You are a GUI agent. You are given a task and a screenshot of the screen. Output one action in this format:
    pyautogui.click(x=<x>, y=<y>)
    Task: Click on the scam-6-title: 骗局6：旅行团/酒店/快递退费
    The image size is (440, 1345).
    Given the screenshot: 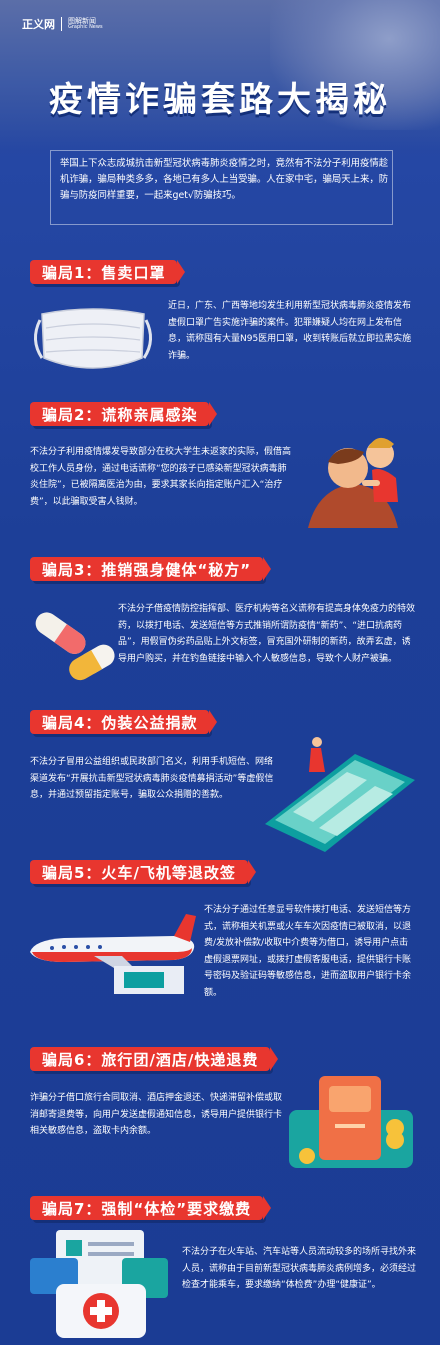 What is the action you would take?
    pyautogui.click(x=154, y=1059)
    